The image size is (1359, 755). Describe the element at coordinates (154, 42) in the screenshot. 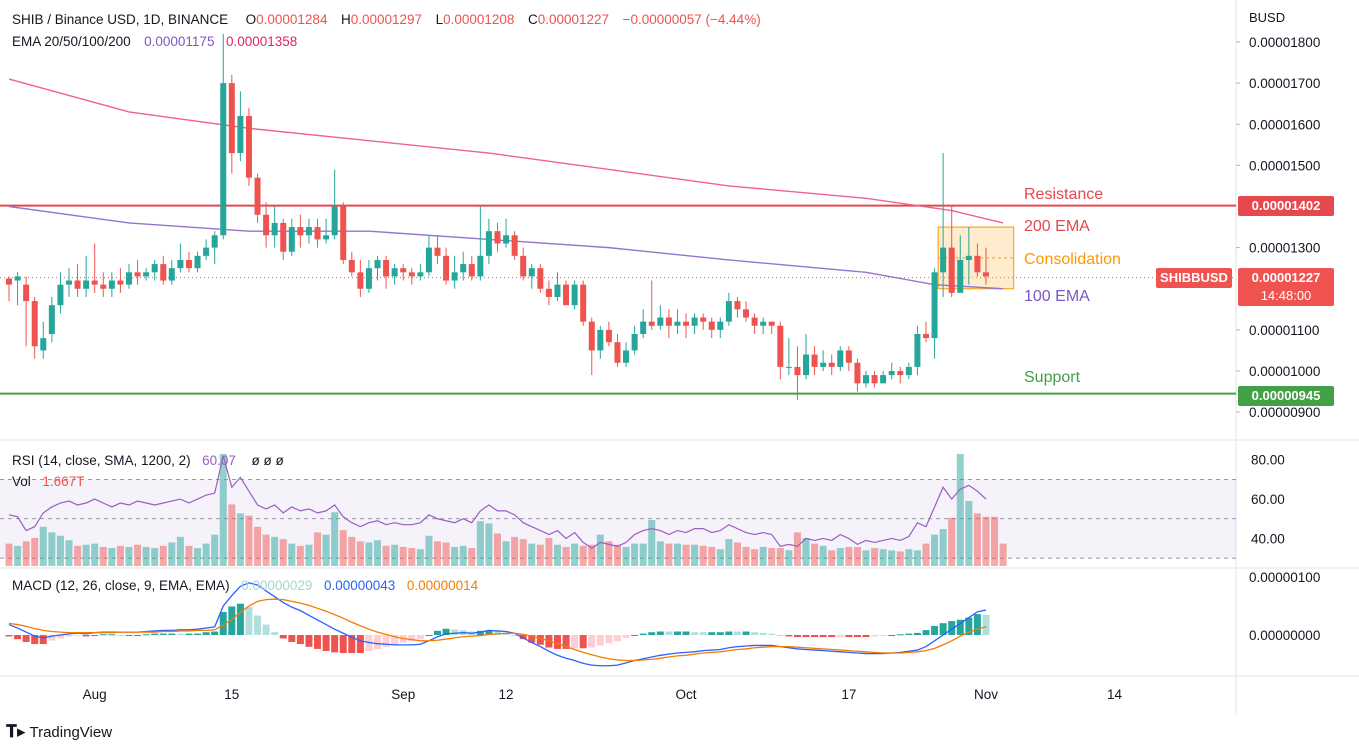

I see `ema-legend: EMA 20/50/100/200 0.00001175 0.00001358` at that location.